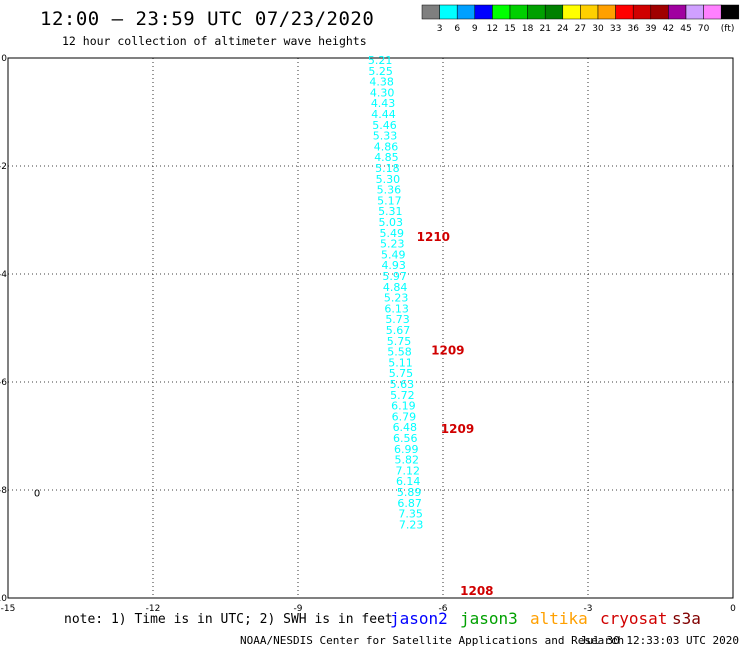 The width and height of the screenshot is (740, 650). Describe the element at coordinates (298, 609) in the screenshot. I see `x-tick-label: -9` at that location.